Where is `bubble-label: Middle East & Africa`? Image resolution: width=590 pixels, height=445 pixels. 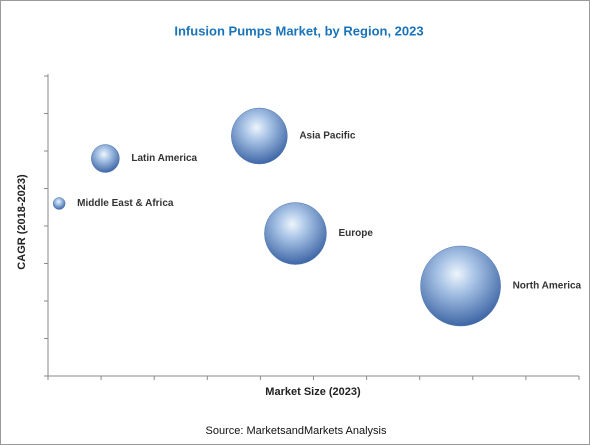
bubble-label: Middle East & Africa is located at coordinates (125, 203).